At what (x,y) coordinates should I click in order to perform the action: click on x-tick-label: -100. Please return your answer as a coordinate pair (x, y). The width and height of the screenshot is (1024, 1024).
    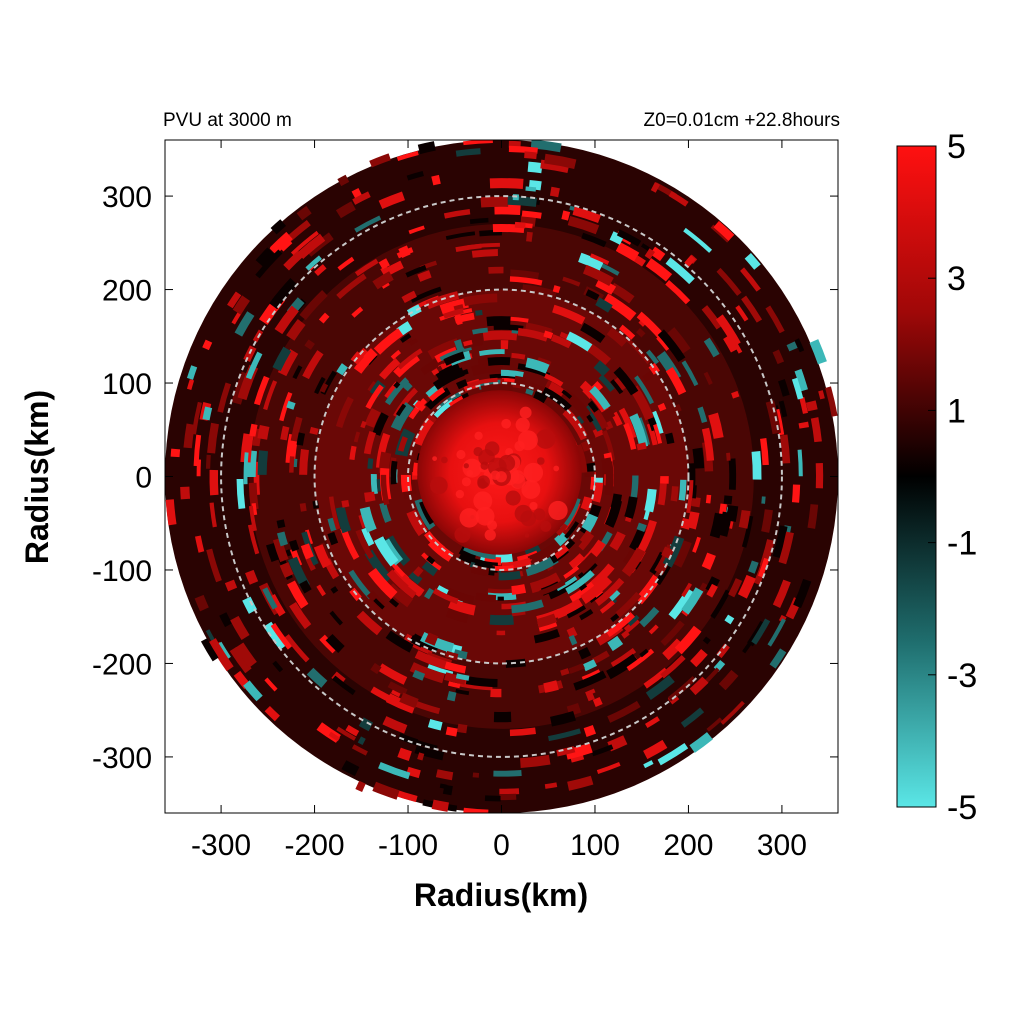
    Looking at the image, I should click on (408, 845).